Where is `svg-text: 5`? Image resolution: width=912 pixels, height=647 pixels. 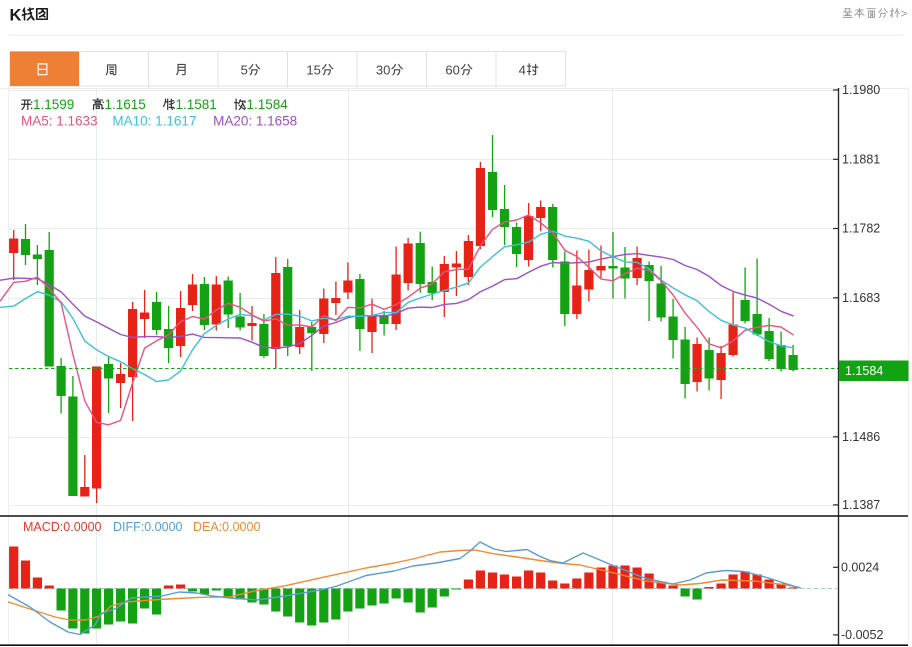
svg-text: 5 is located at coordinates (244, 70).